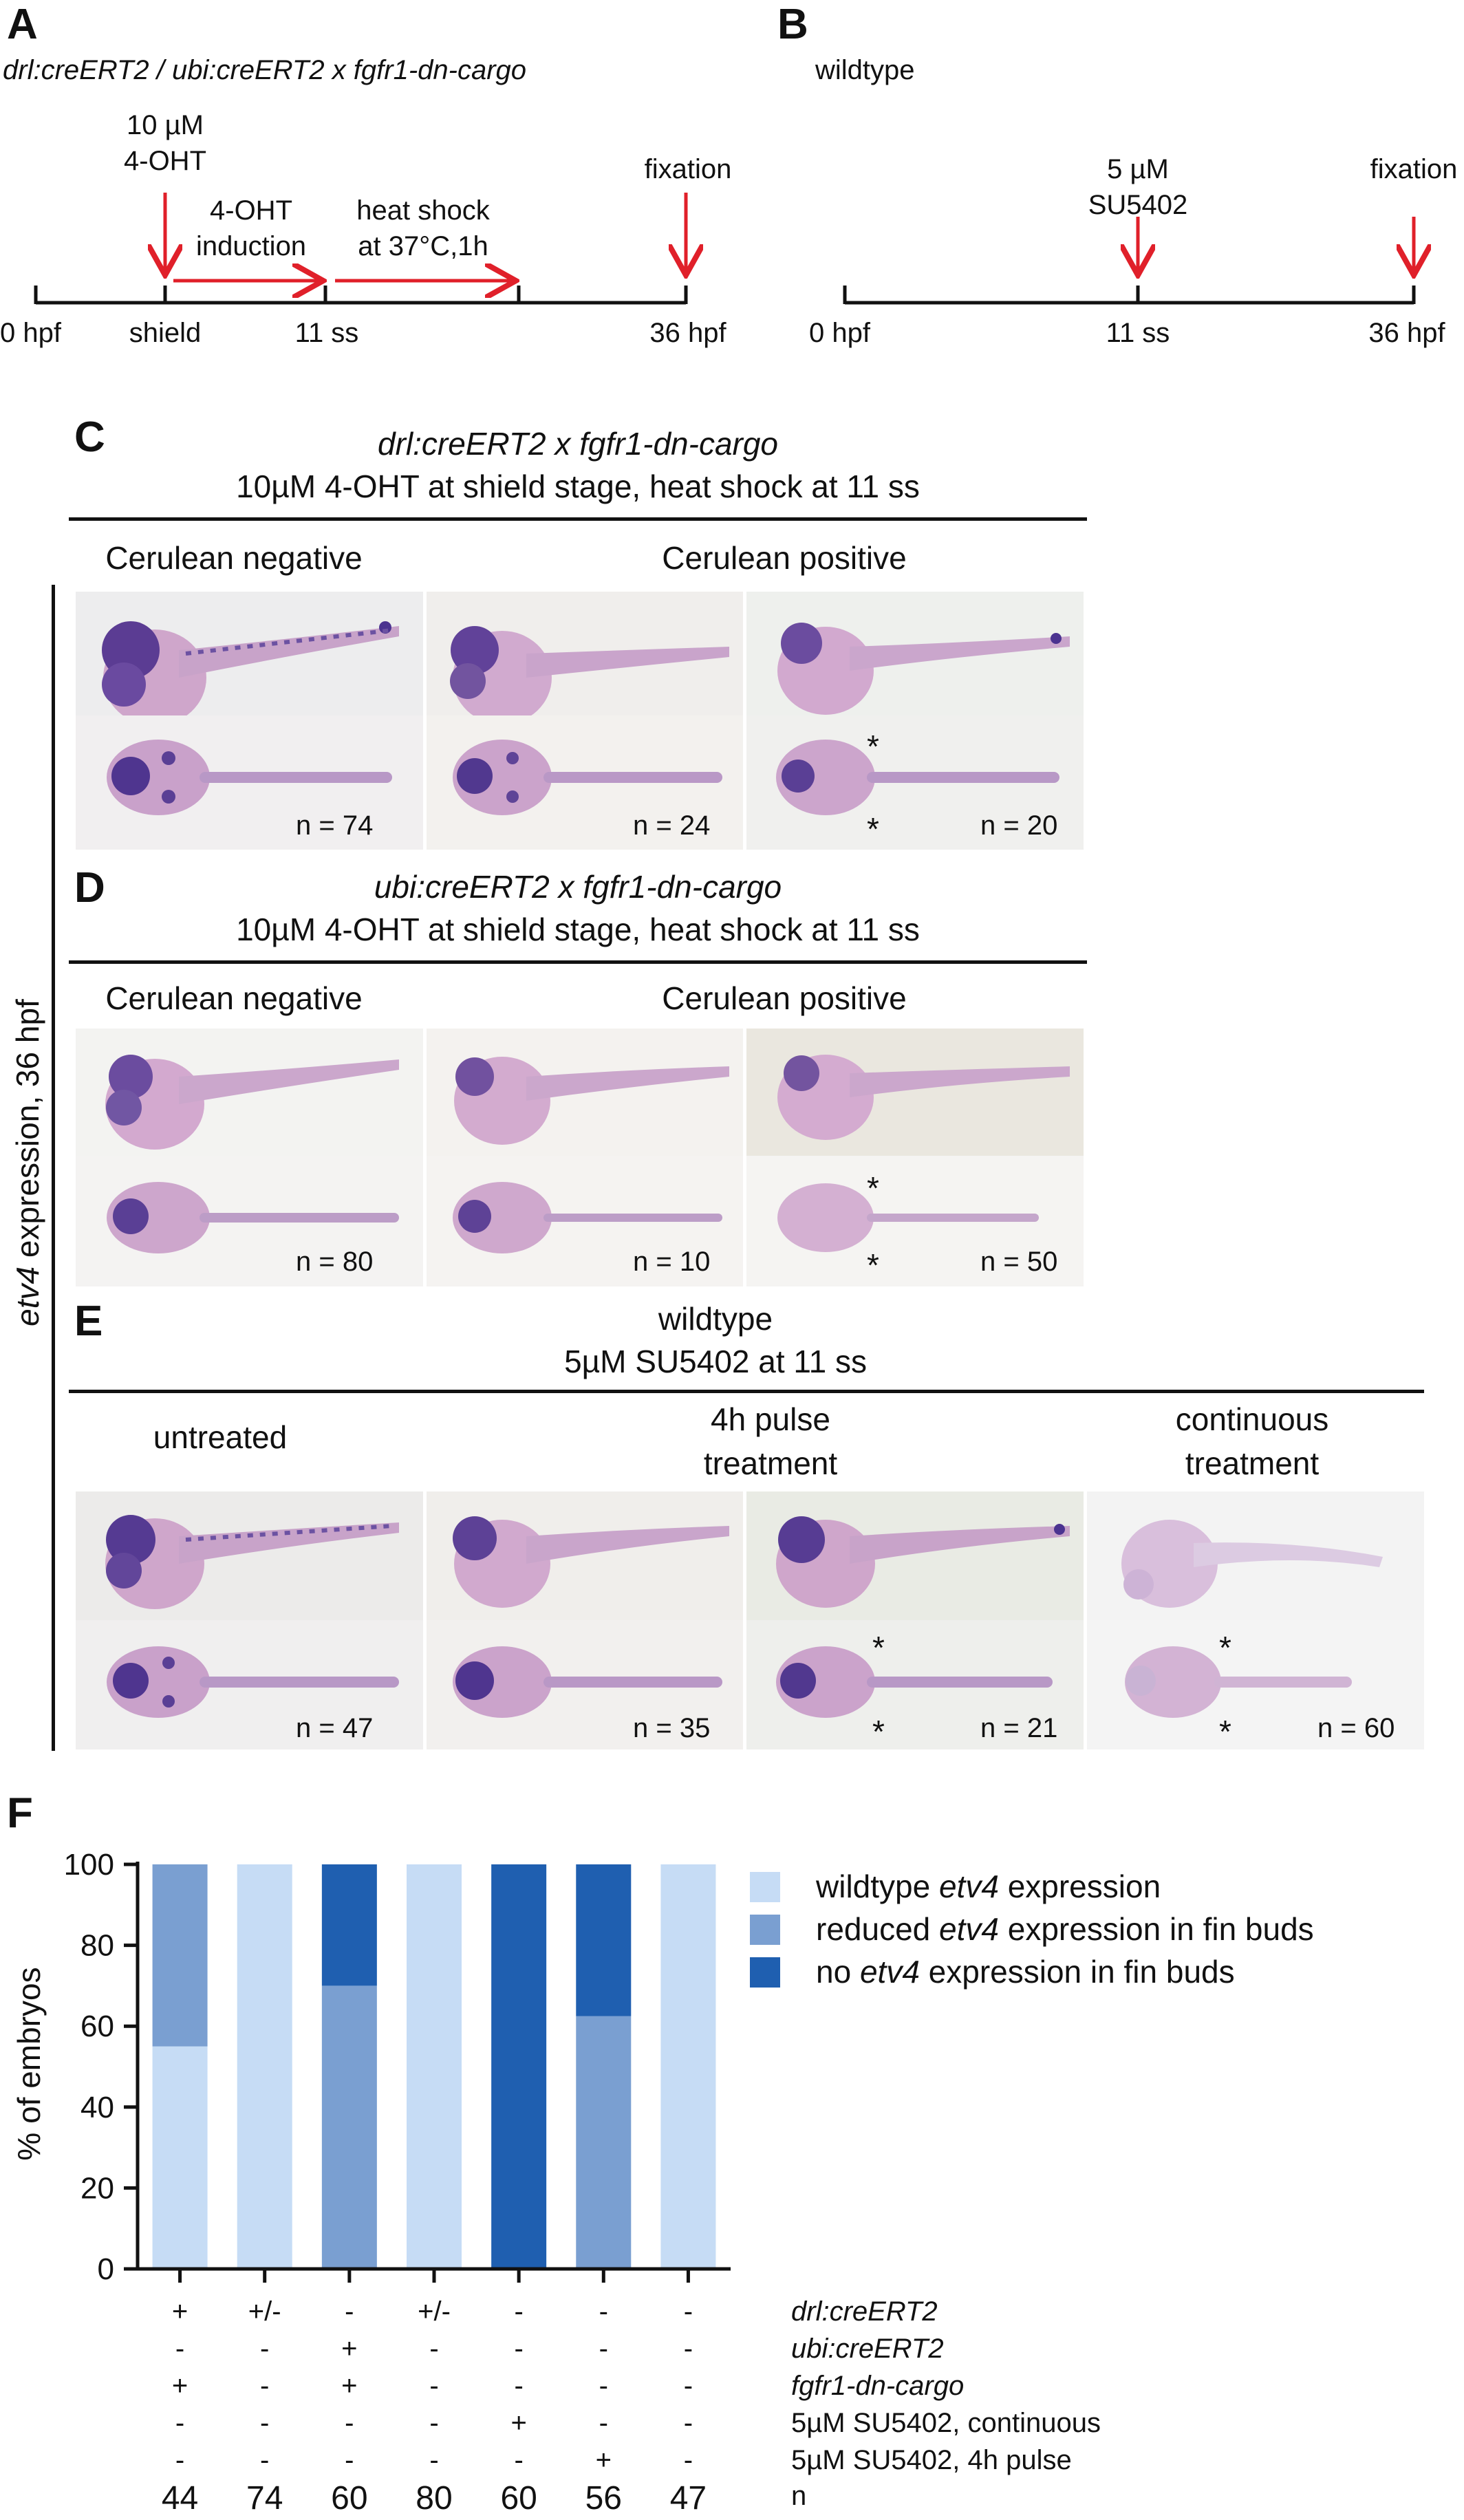 The width and height of the screenshot is (1464, 2520). I want to click on embryo-e2-dorsal, so click(585, 1684).